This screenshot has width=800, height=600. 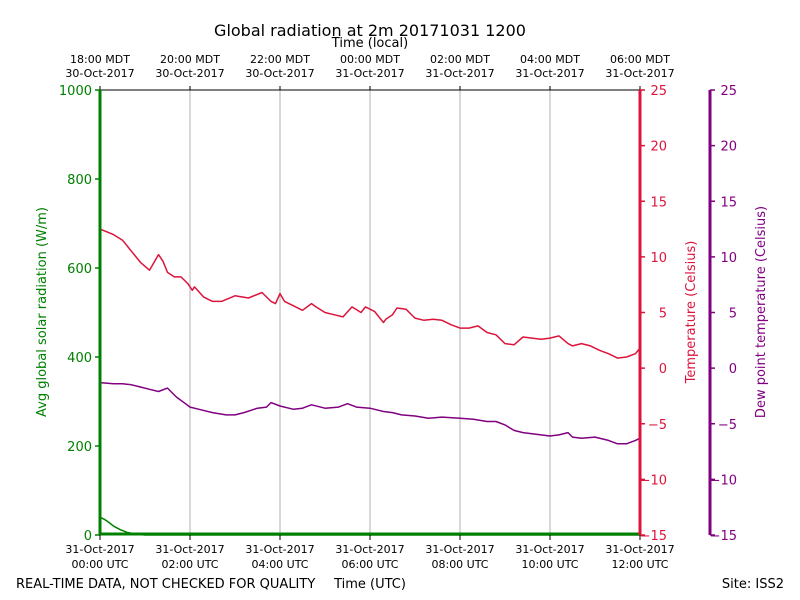 What do you see at coordinates (640, 59) in the screenshot?
I see `top-tick-time-6: 06:00 MDT` at bounding box center [640, 59].